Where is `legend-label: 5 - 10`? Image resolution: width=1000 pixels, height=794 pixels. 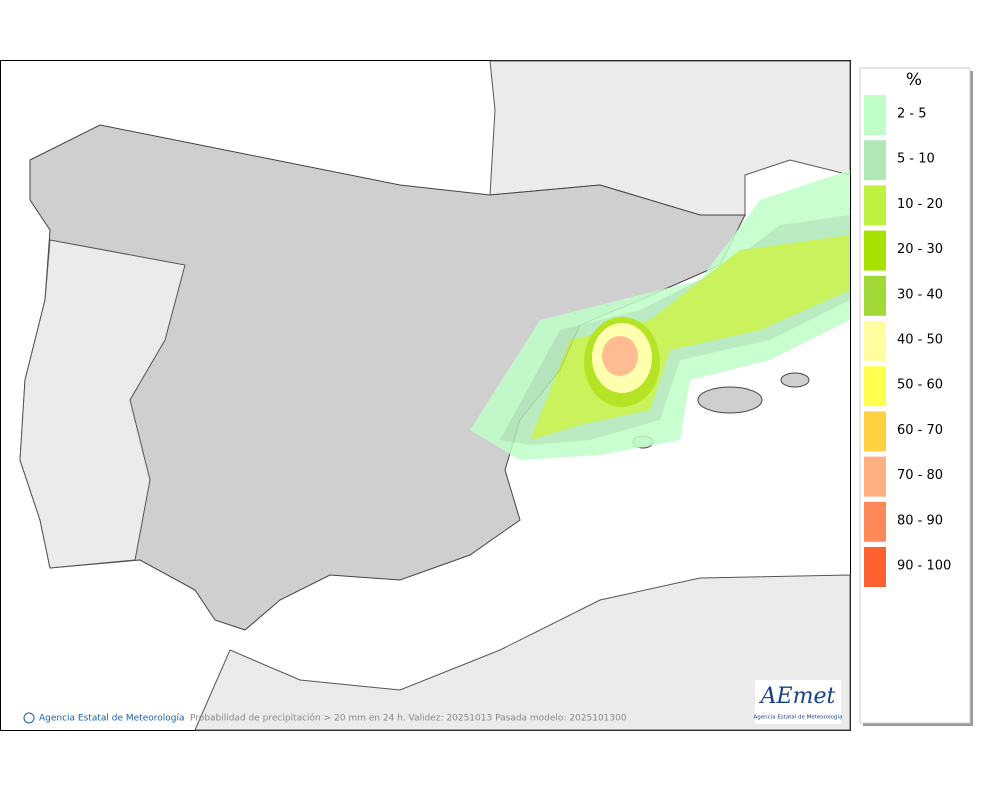
legend-label: 5 - 10 is located at coordinates (916, 159).